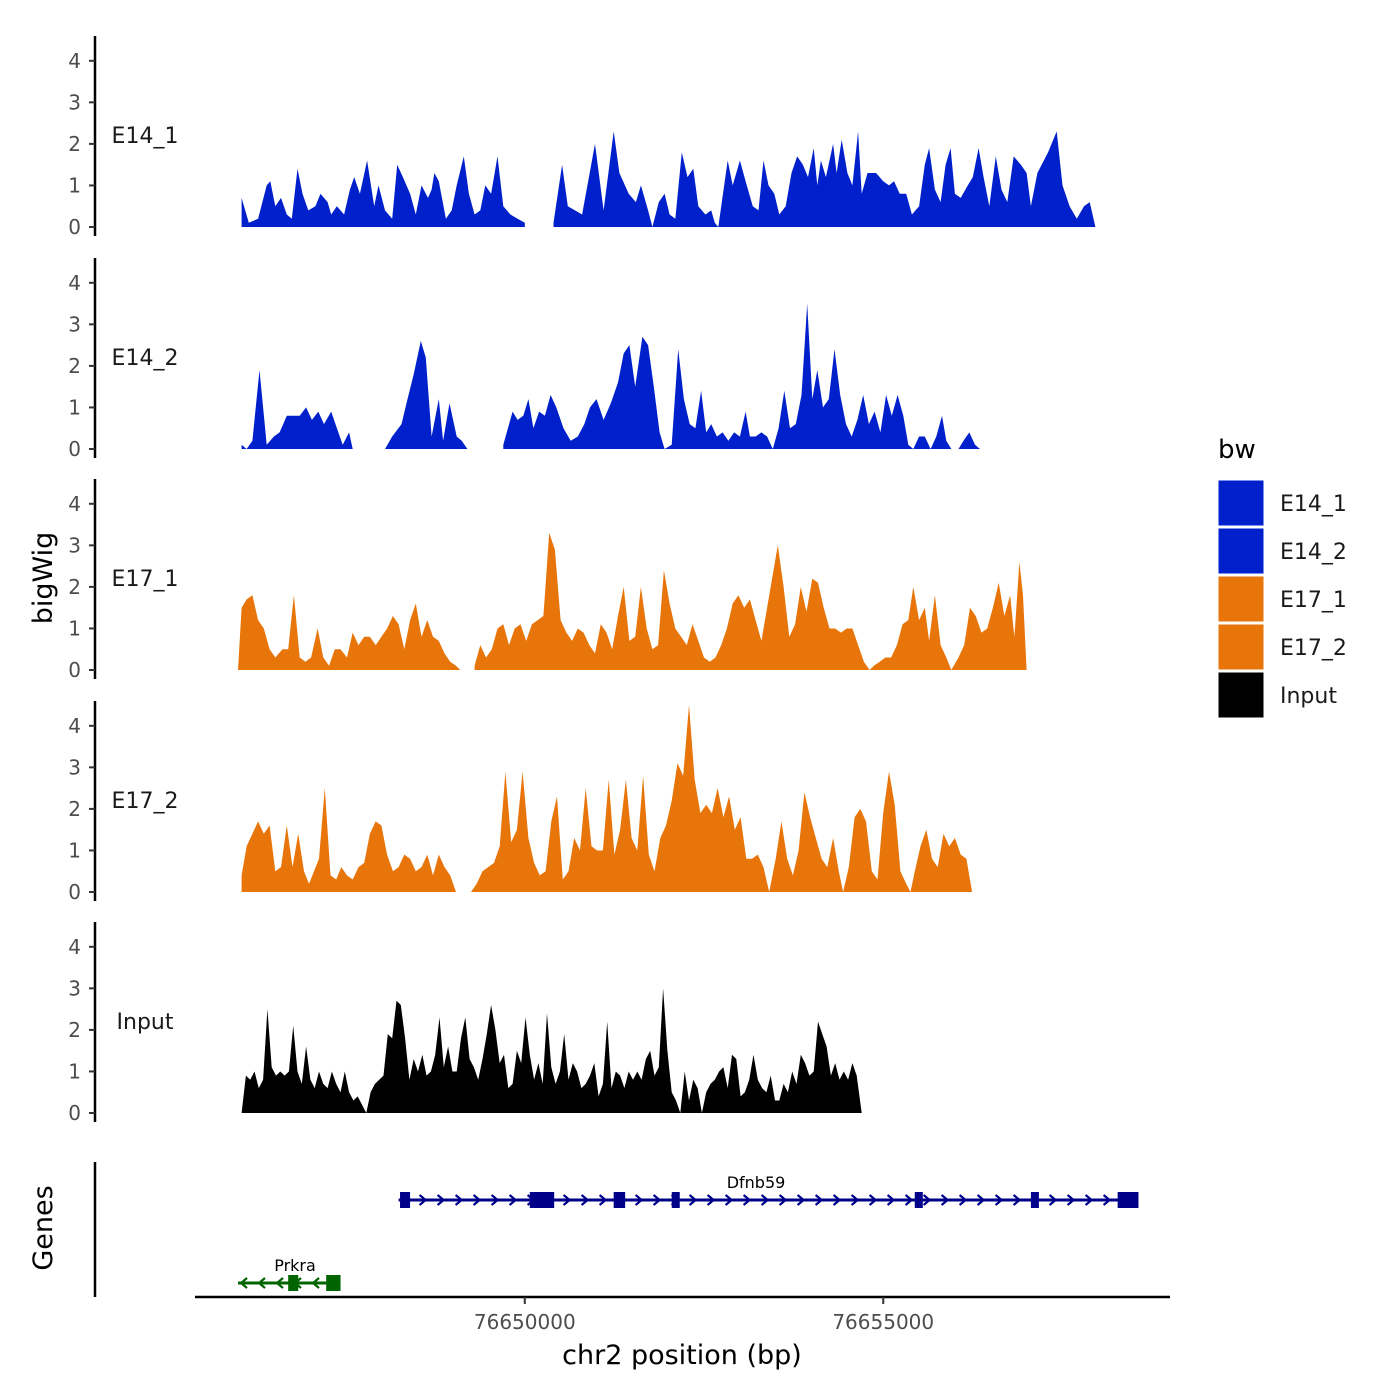 This screenshot has height=1400, width=1400. I want to click on legend-label: E17_2, so click(1313, 648).